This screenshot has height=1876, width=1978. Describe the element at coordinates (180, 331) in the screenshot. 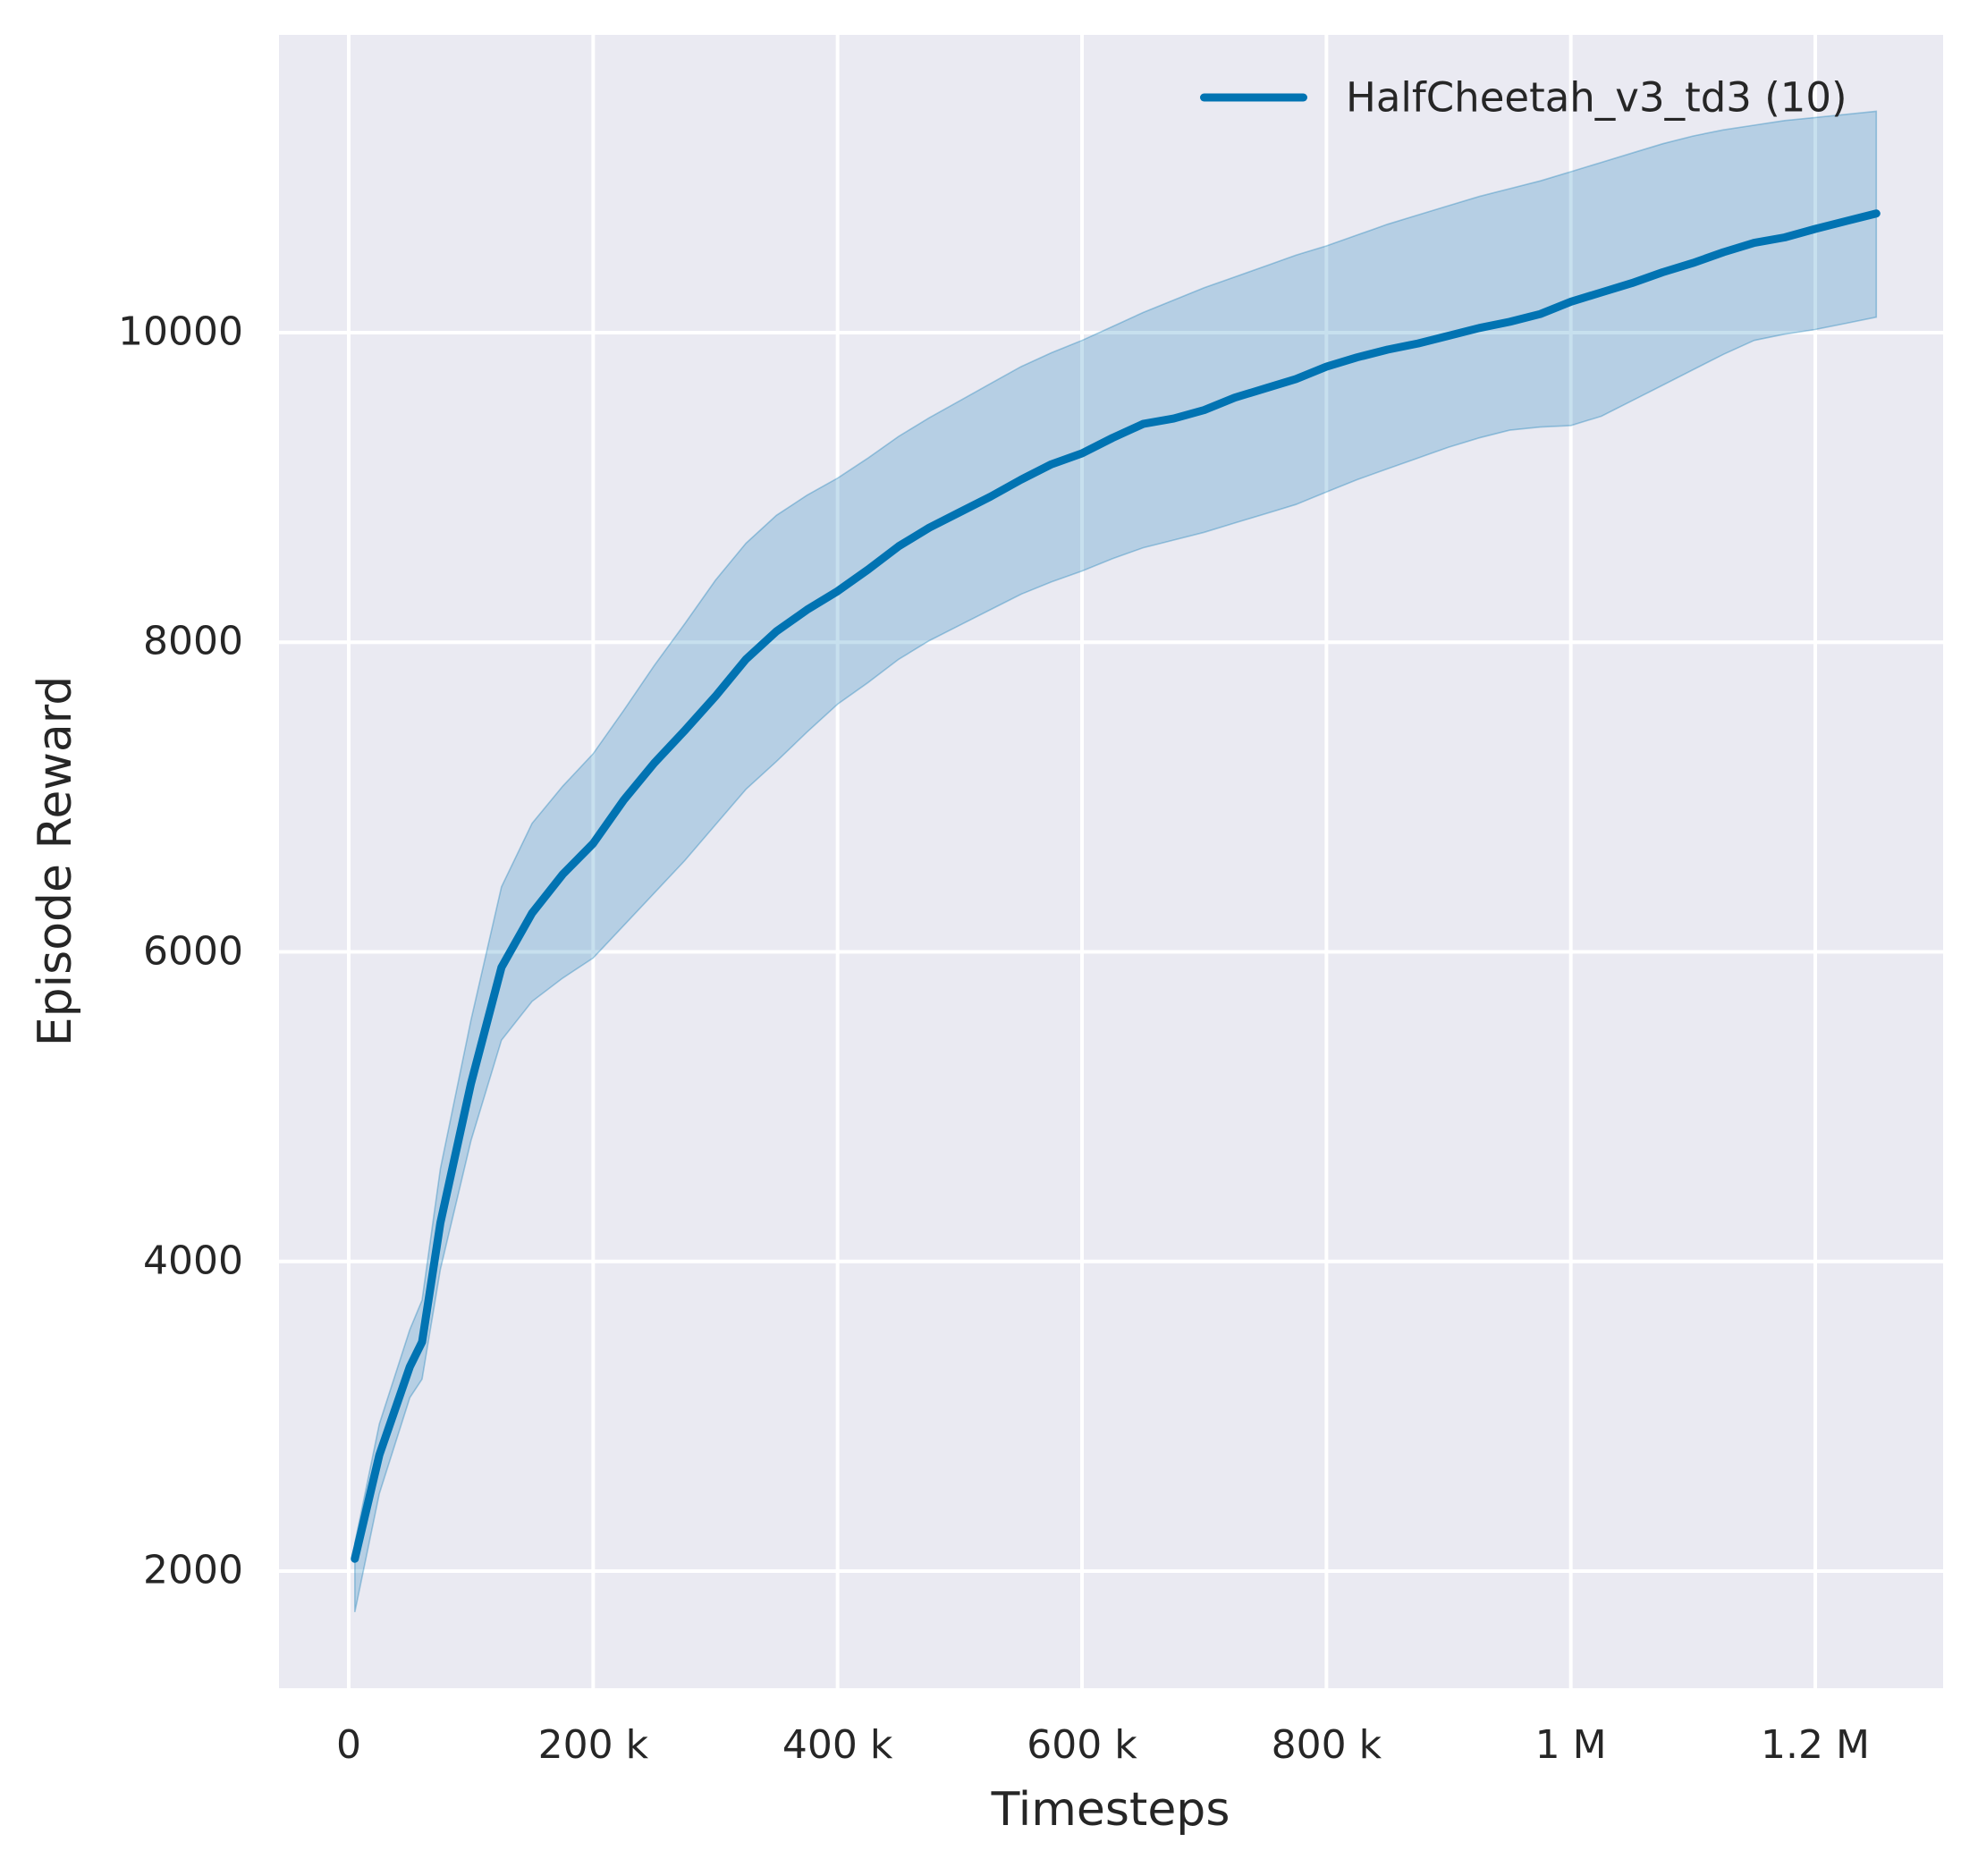

I see `y-axis-tick-label: 10000` at that location.